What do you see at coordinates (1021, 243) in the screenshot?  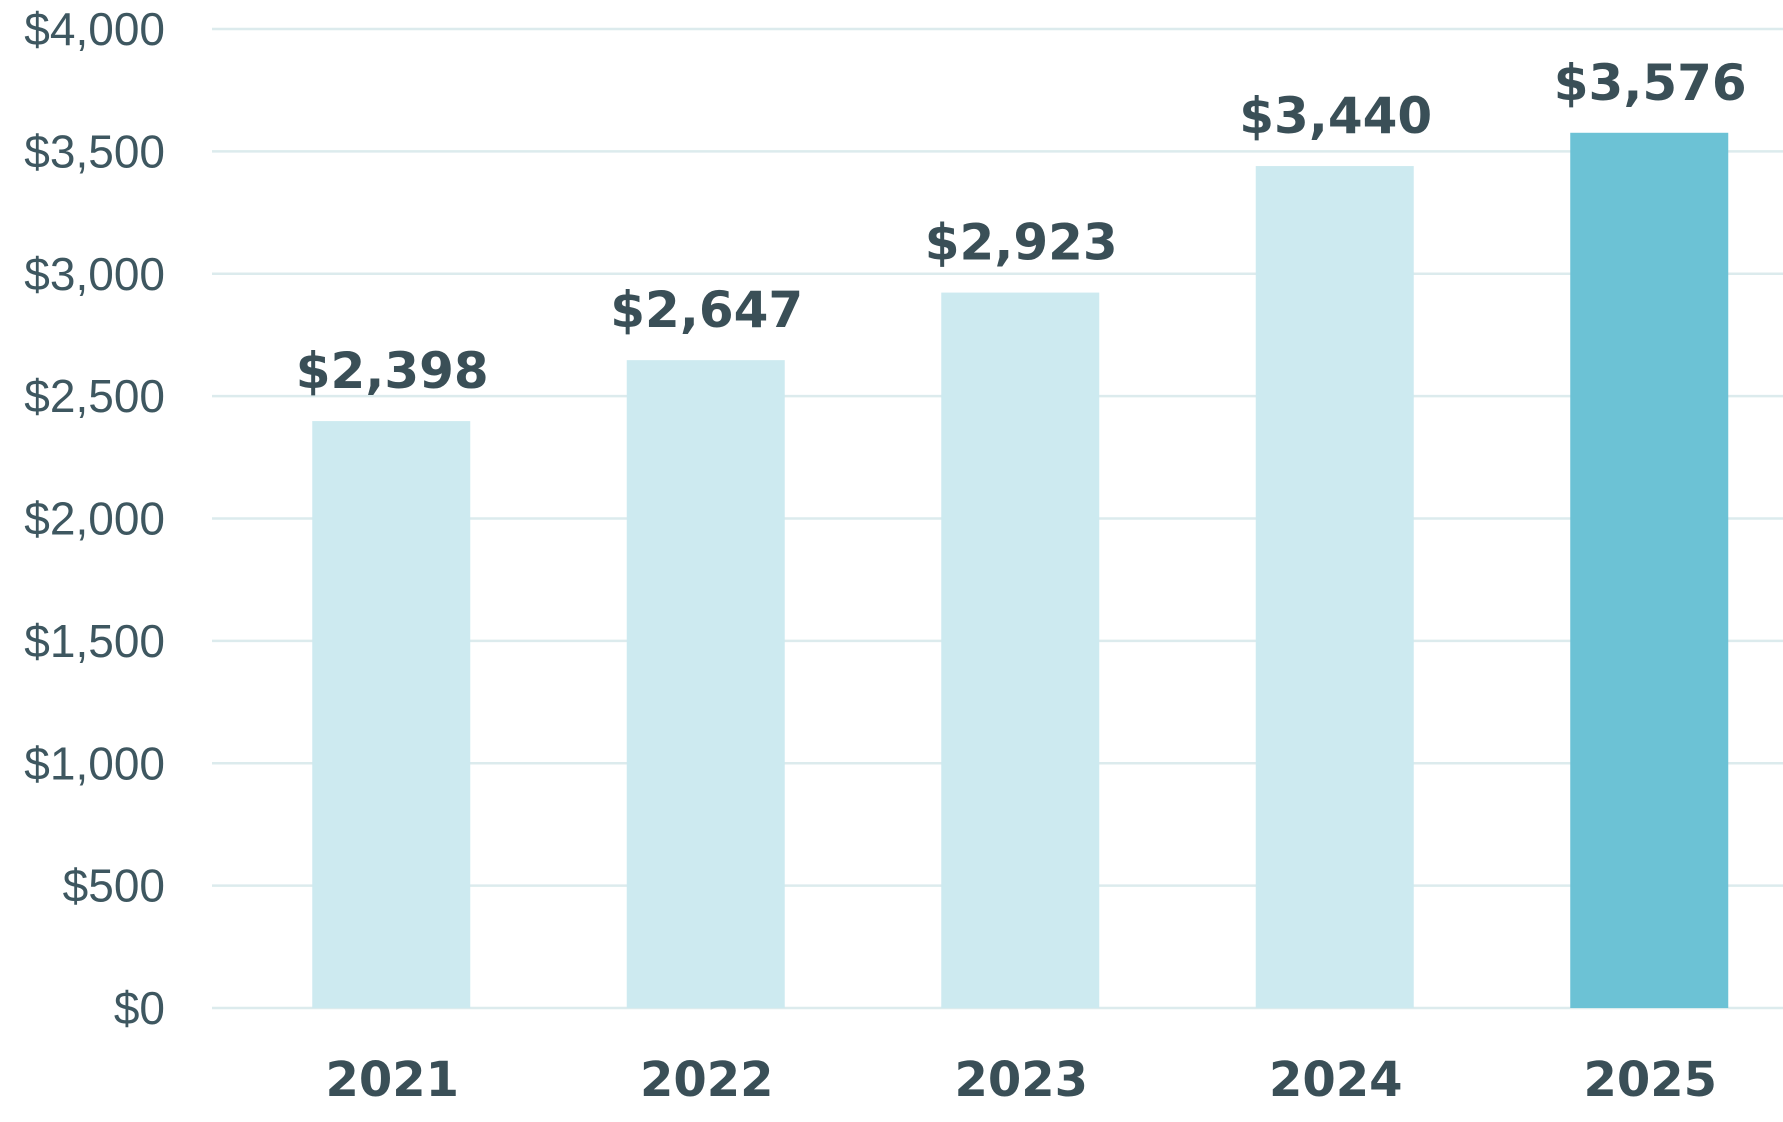 I see `data-label-2023: $2,923` at bounding box center [1021, 243].